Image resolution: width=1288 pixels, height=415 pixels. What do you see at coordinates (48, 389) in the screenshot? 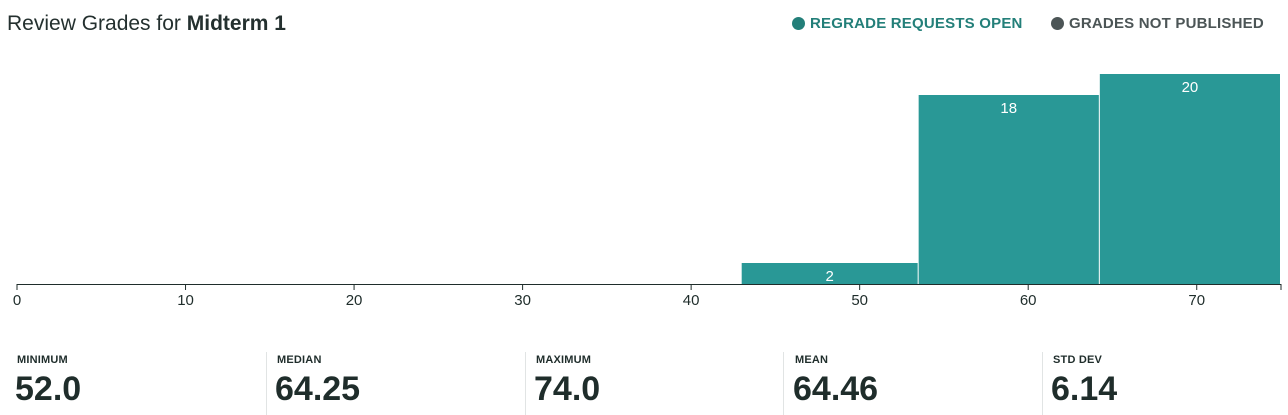
I see `stat-minimum-value: 52.0` at bounding box center [48, 389].